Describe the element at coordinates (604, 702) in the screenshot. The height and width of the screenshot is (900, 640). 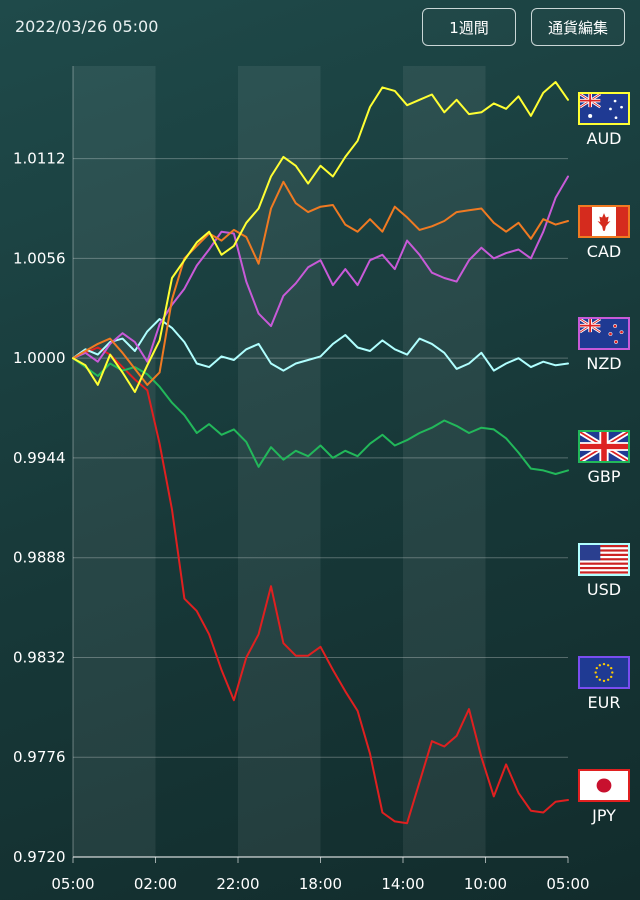
I see `legend-label-eur: EUR` at that location.